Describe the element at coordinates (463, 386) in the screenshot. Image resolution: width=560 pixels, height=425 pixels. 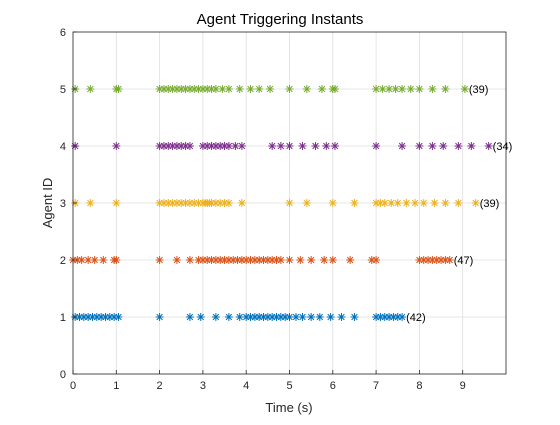
I see `x-tick-label: 9` at that location.